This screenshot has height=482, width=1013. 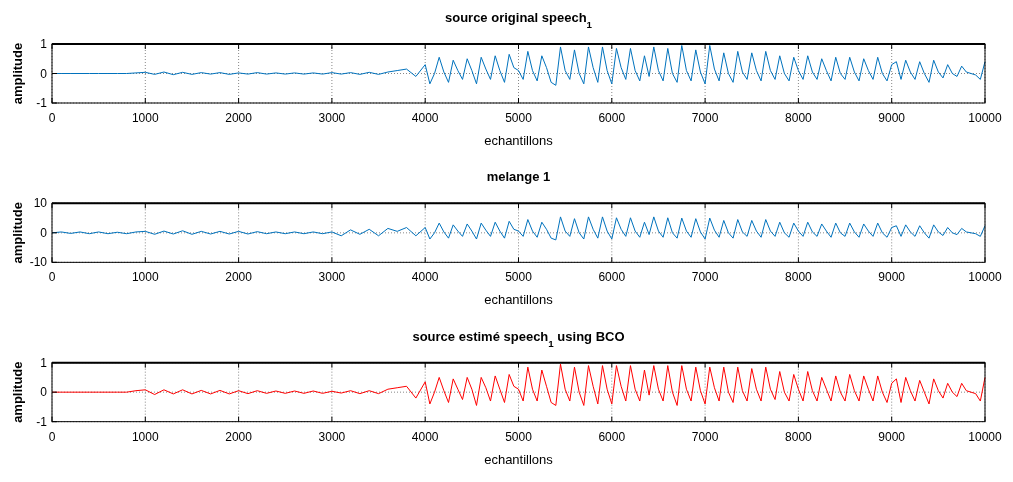 What do you see at coordinates (38, 262) in the screenshot?
I see `y-tick-label: -10` at bounding box center [38, 262].